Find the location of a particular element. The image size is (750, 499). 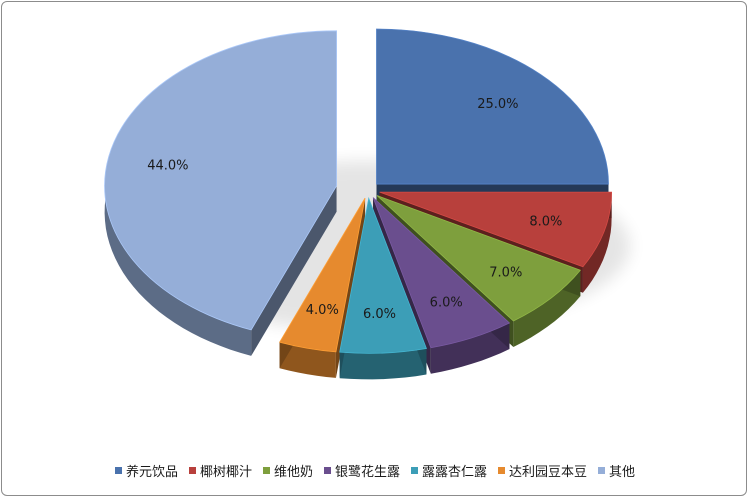

chart-legend: 养元饮品 椰树椰汁 维他奶 银鹭花生露 露露杏仁露 达利园豆本豆 其他 is located at coordinates (375, 470).